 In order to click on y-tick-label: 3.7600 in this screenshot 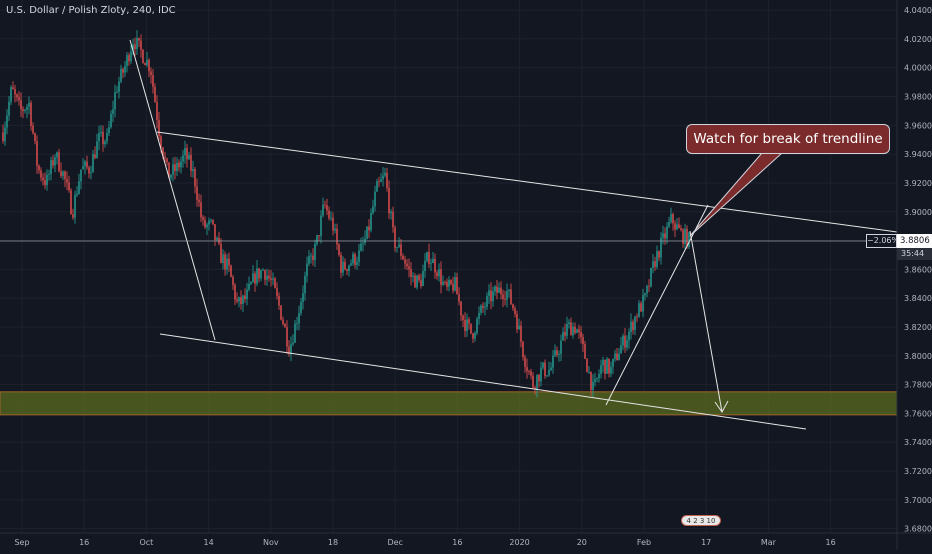, I will do `click(918, 413)`.